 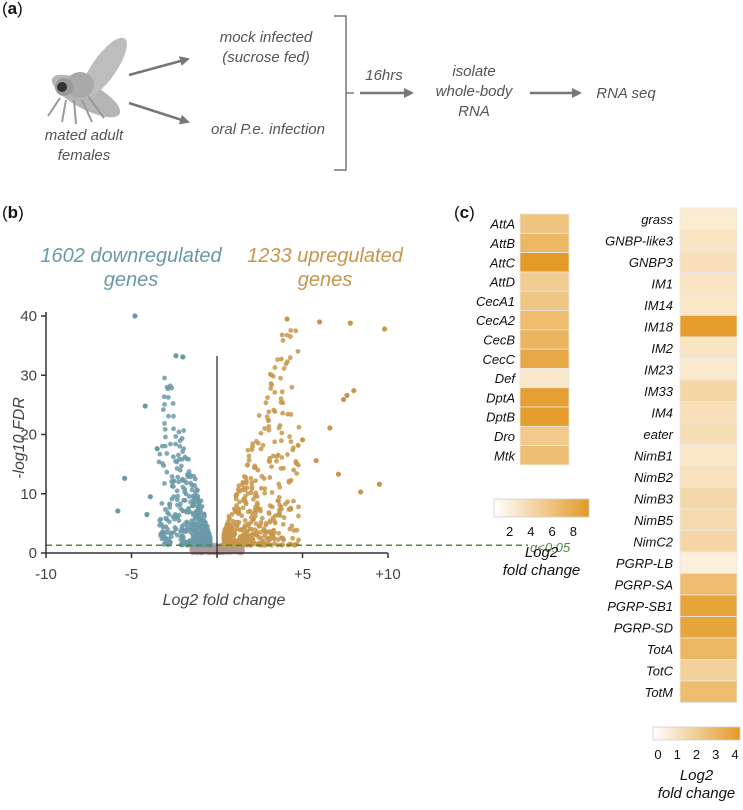 What do you see at coordinates (660, 649) in the screenshot?
I see `gene-label: TotA` at bounding box center [660, 649].